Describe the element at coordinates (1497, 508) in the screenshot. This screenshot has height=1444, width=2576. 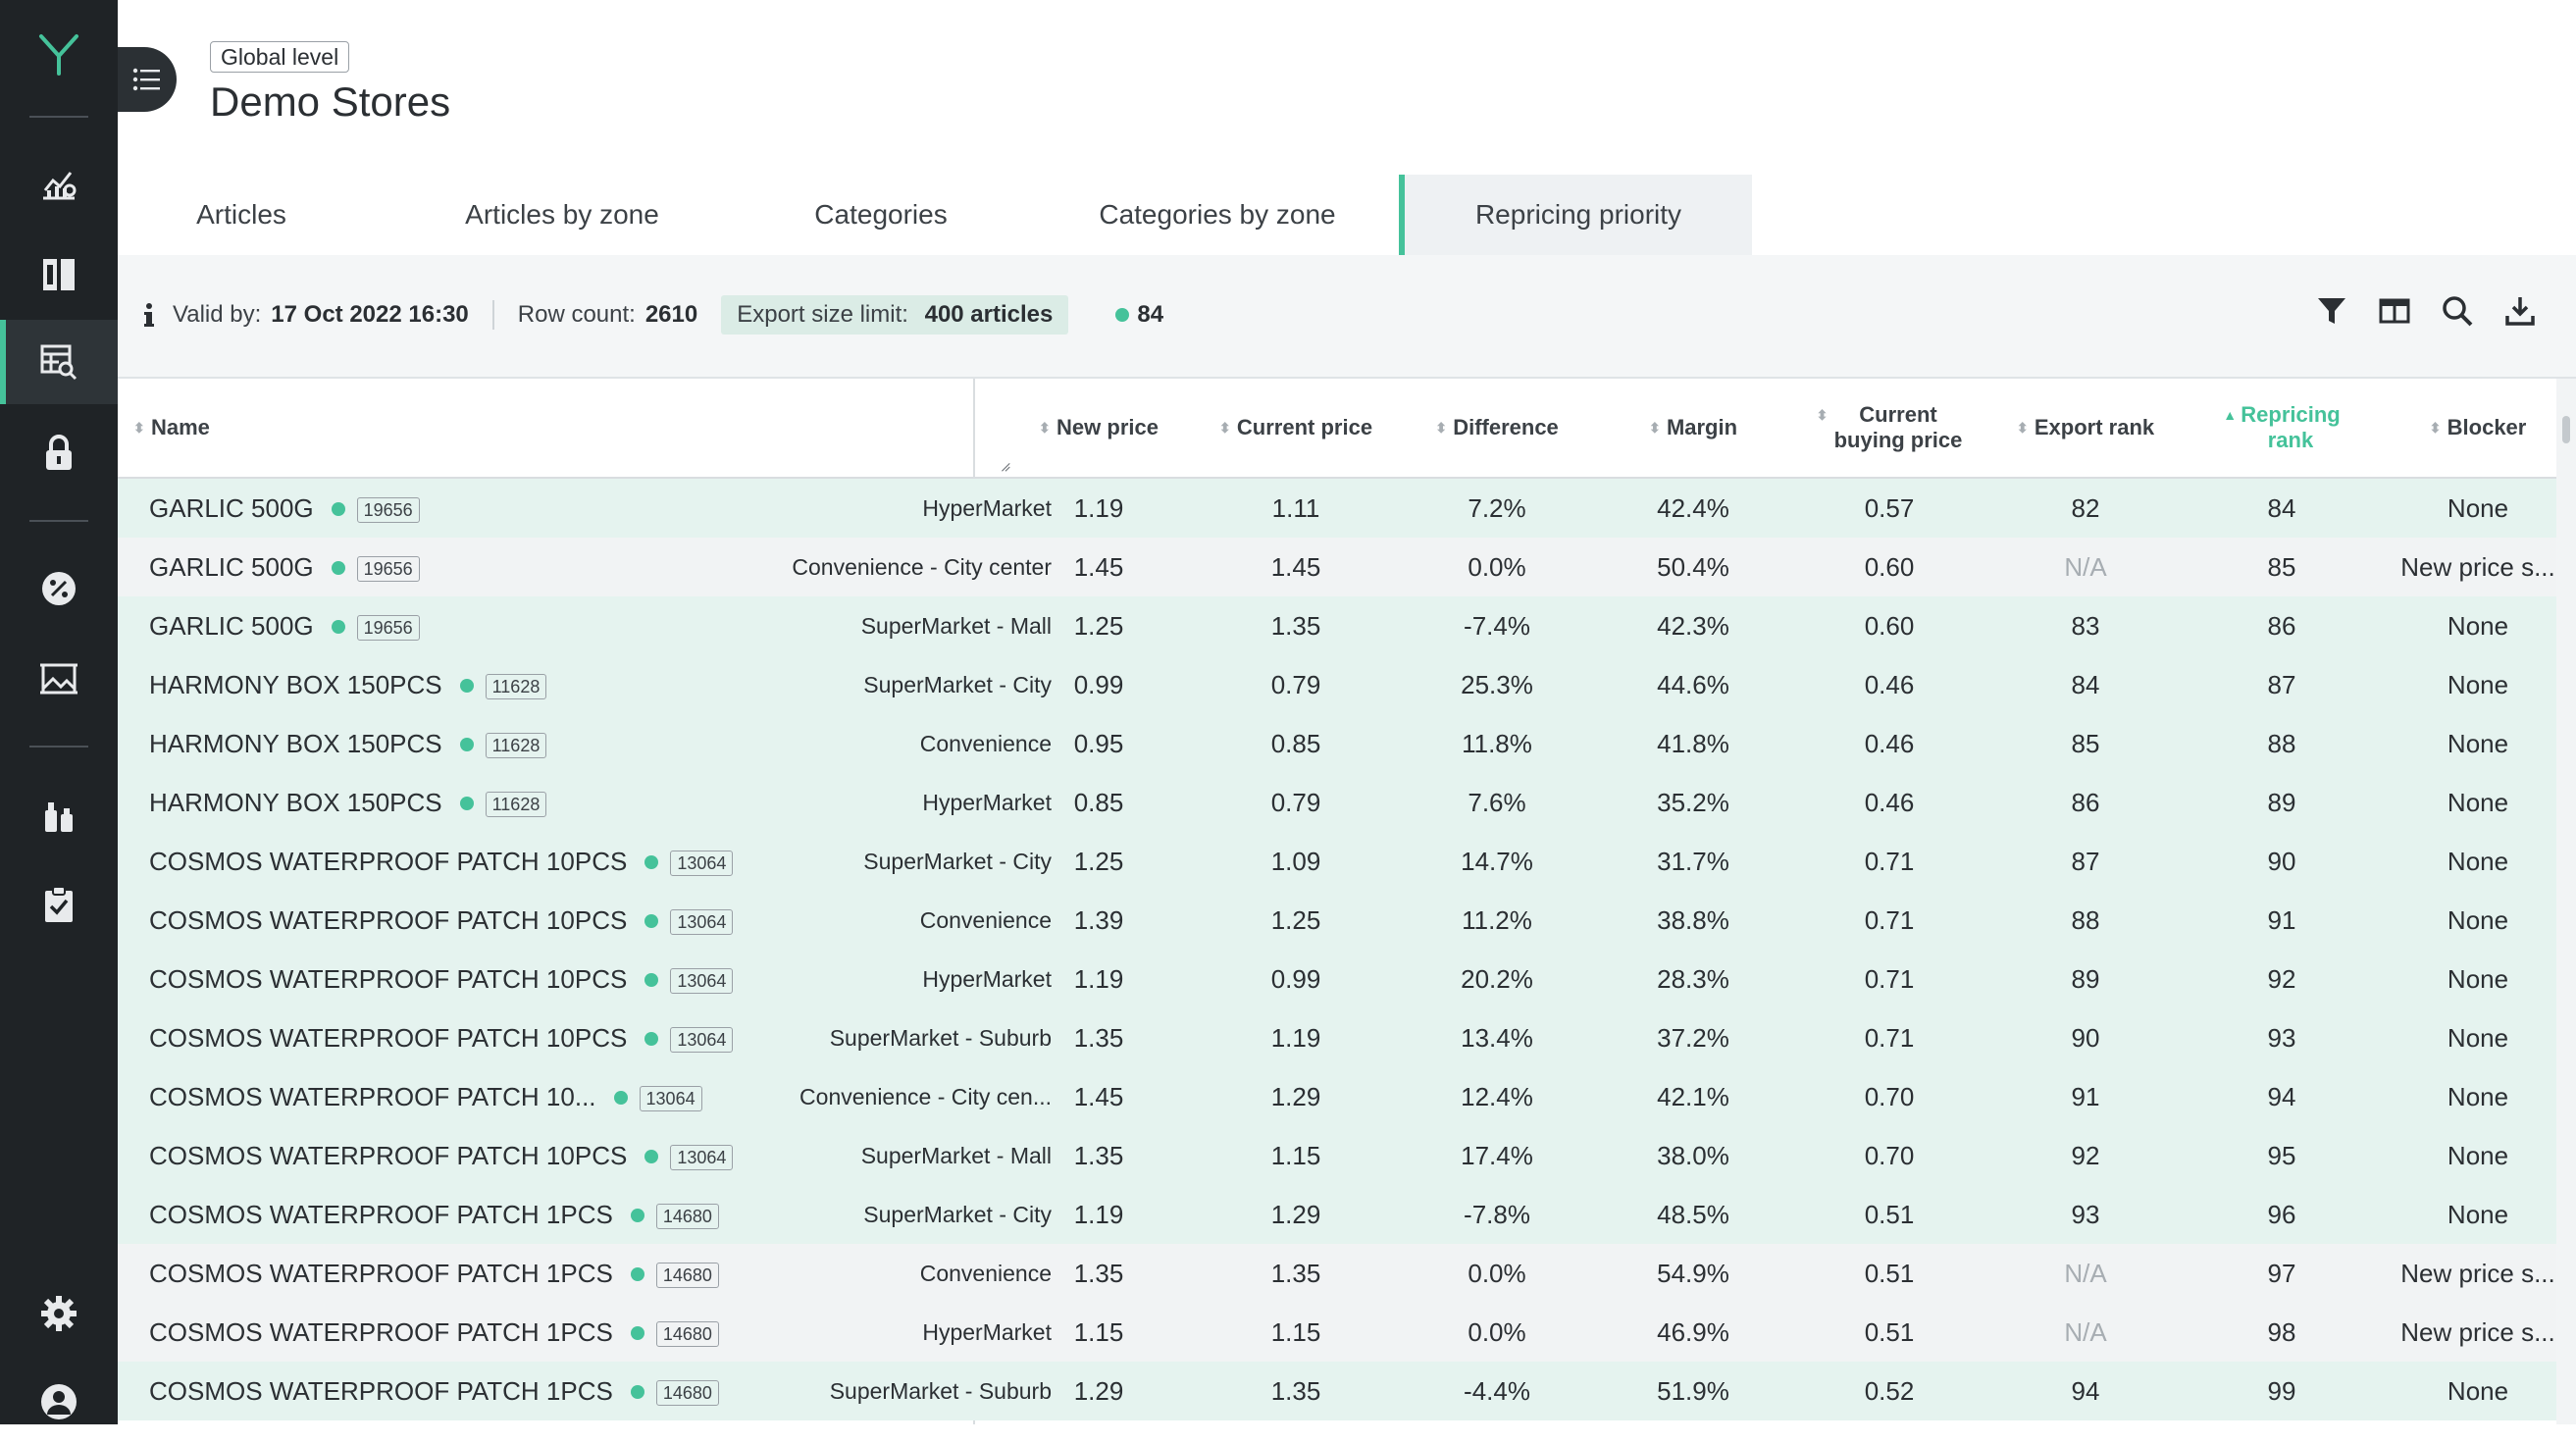
I see `difference-cell: 7.2%` at that location.